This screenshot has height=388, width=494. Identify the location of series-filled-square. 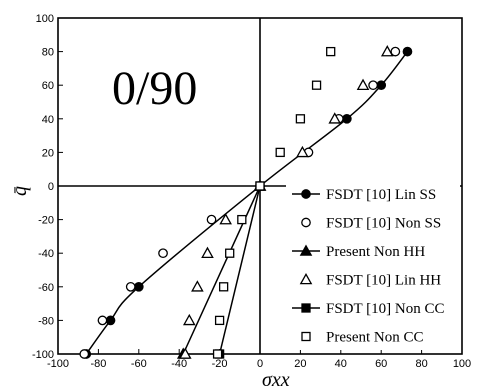
(239, 270).